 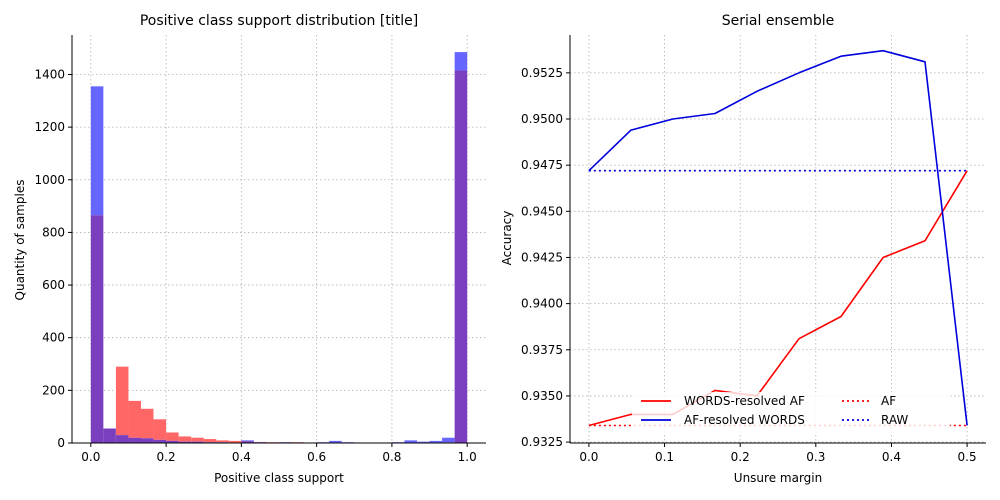 I want to click on line-ytick-label: 0.9475, so click(x=542, y=165).